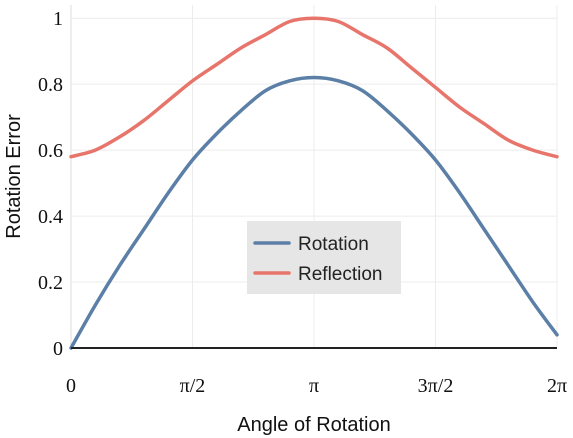 The height and width of the screenshot is (438, 573). What do you see at coordinates (58, 349) in the screenshot?
I see `y-tick-label: 0` at bounding box center [58, 349].